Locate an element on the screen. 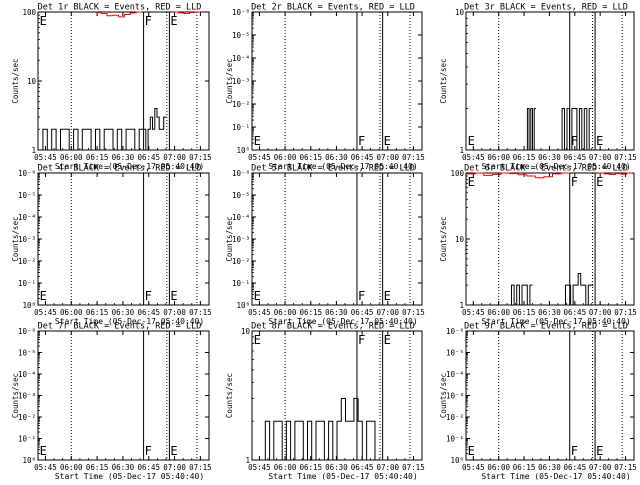 This screenshot has height=485, width=640. panel2-y-tick-label: 10⁻⁴ is located at coordinates (241, 58).